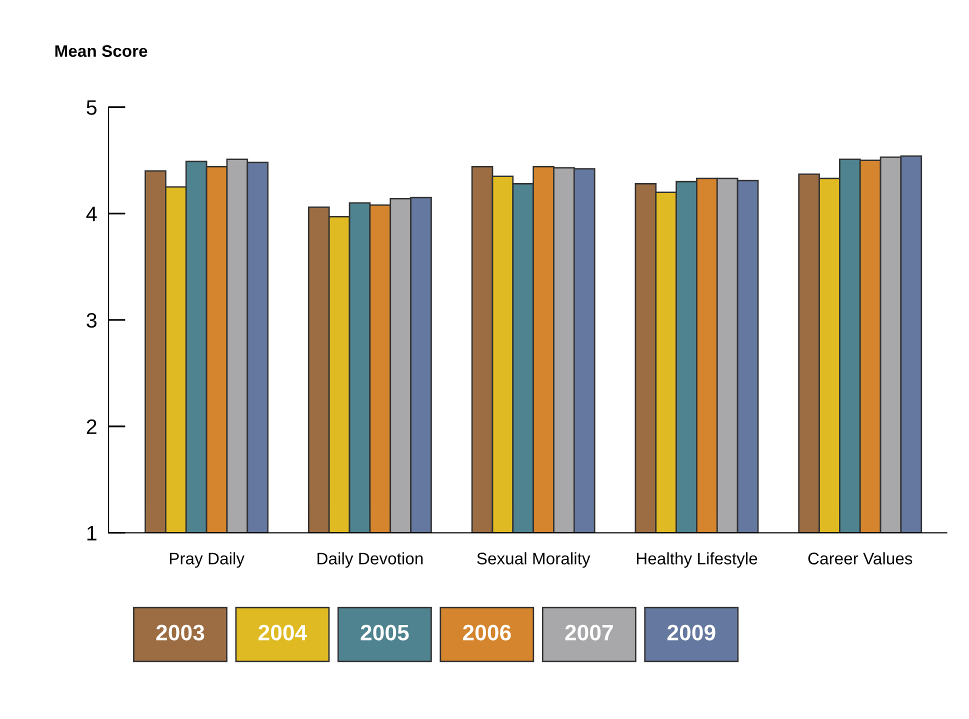 The height and width of the screenshot is (719, 969). What do you see at coordinates (486, 632) in the screenshot?
I see `text: 2006` at bounding box center [486, 632].